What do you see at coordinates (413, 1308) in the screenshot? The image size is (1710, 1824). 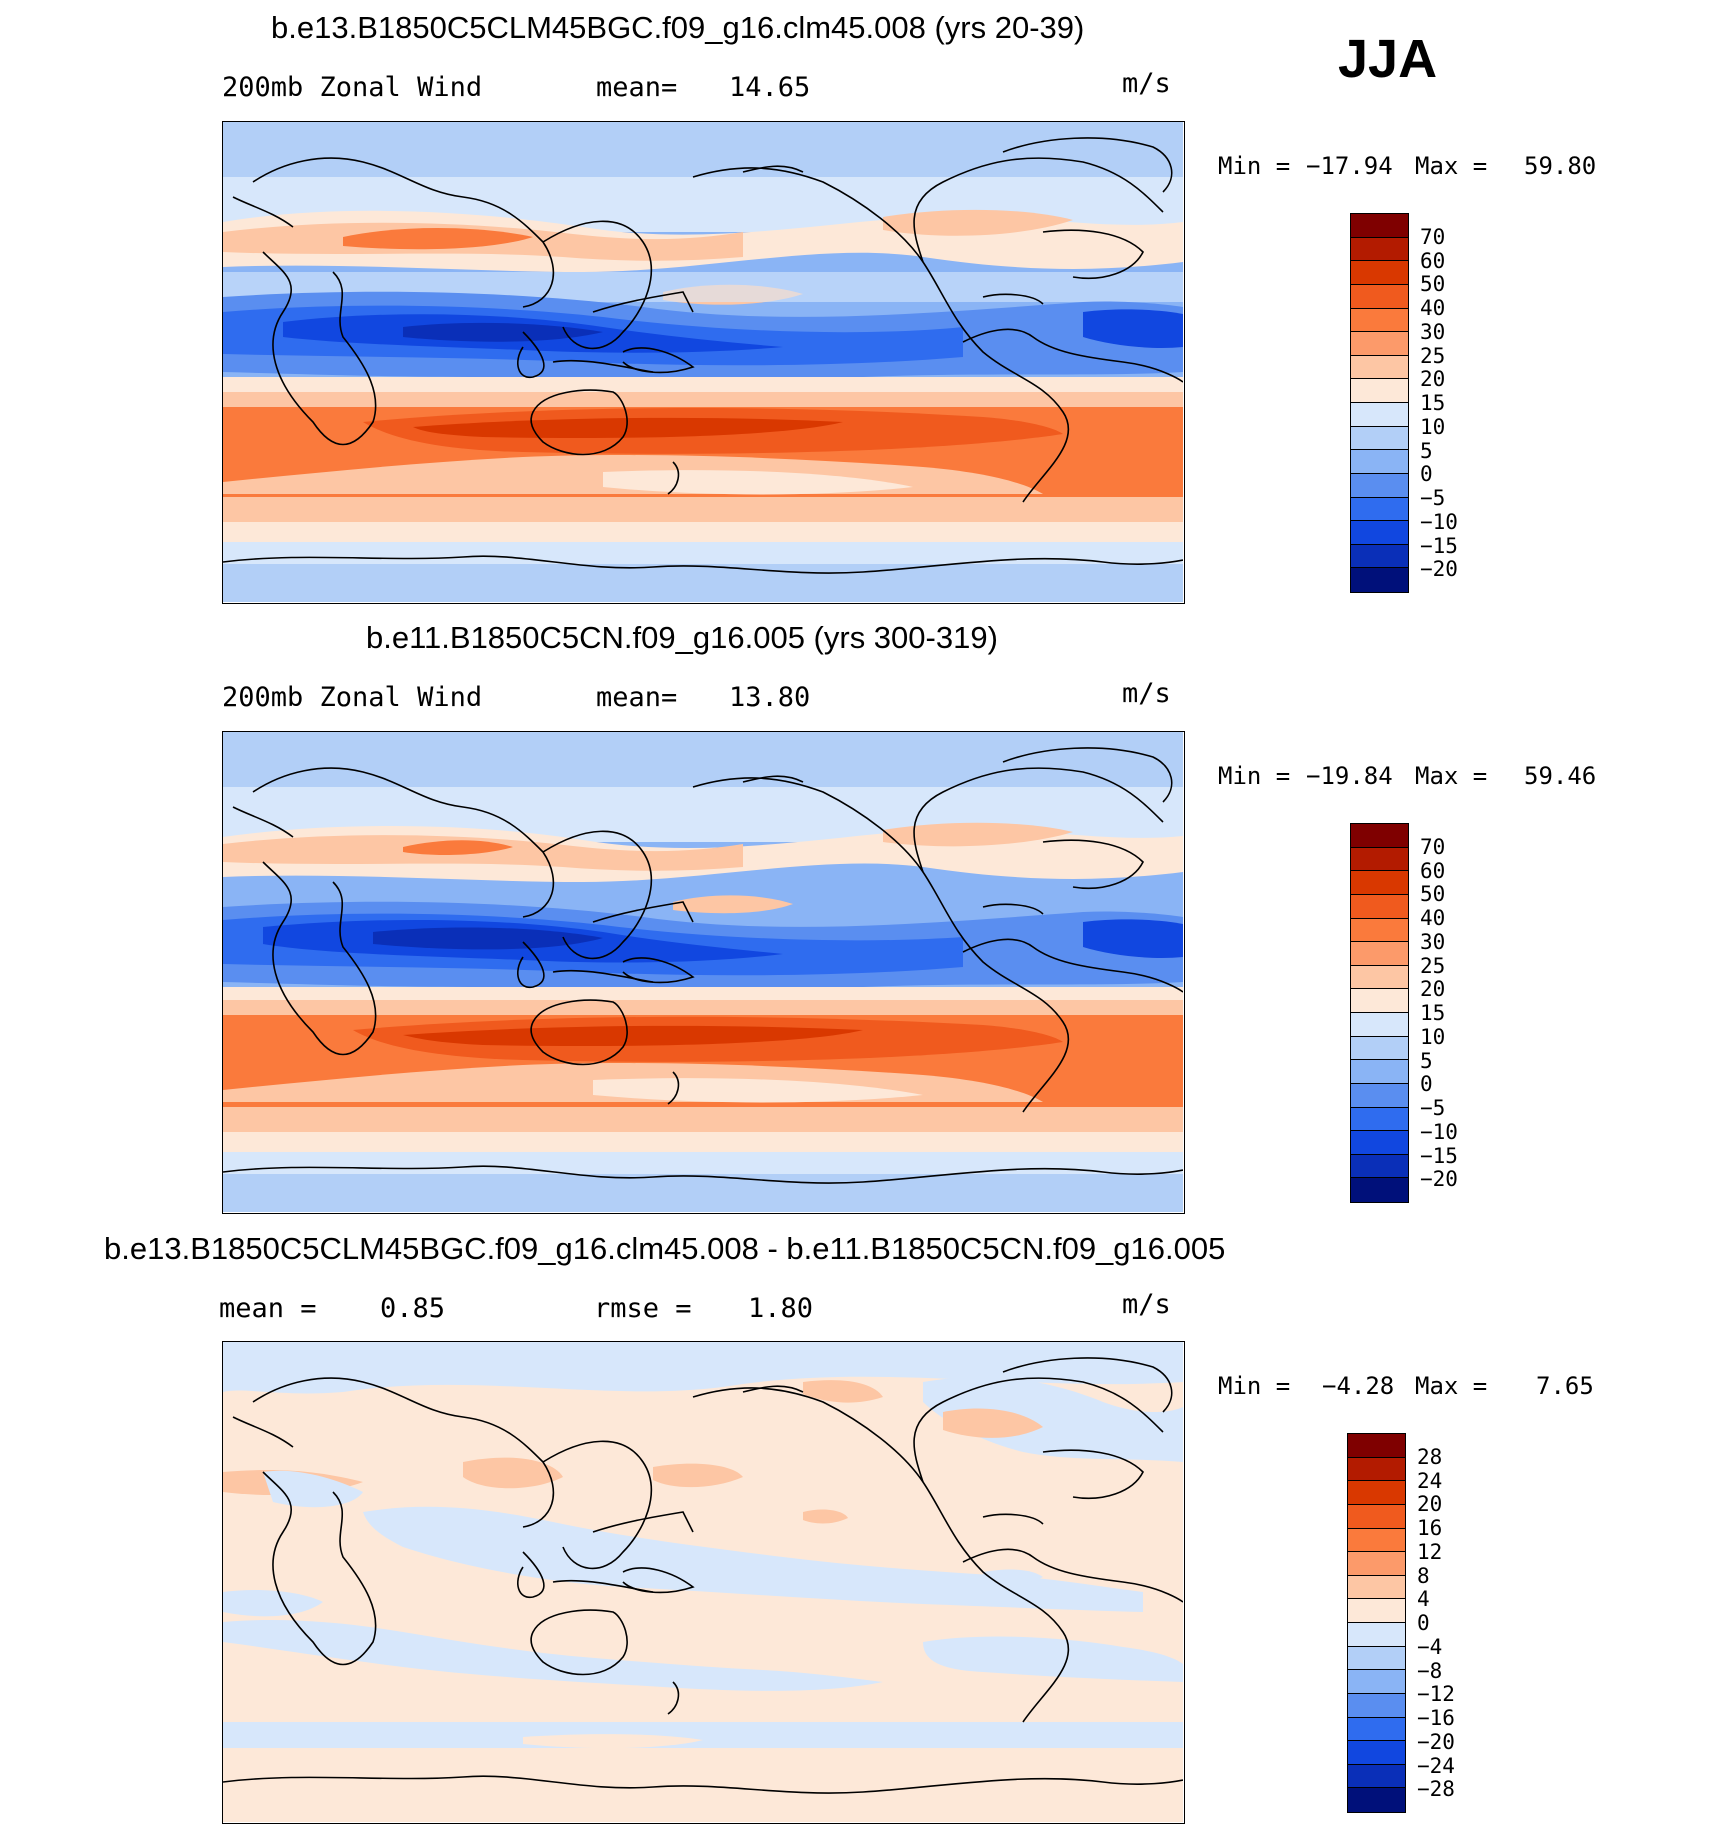 I see `panel-3-mean-value: 0.85` at bounding box center [413, 1308].